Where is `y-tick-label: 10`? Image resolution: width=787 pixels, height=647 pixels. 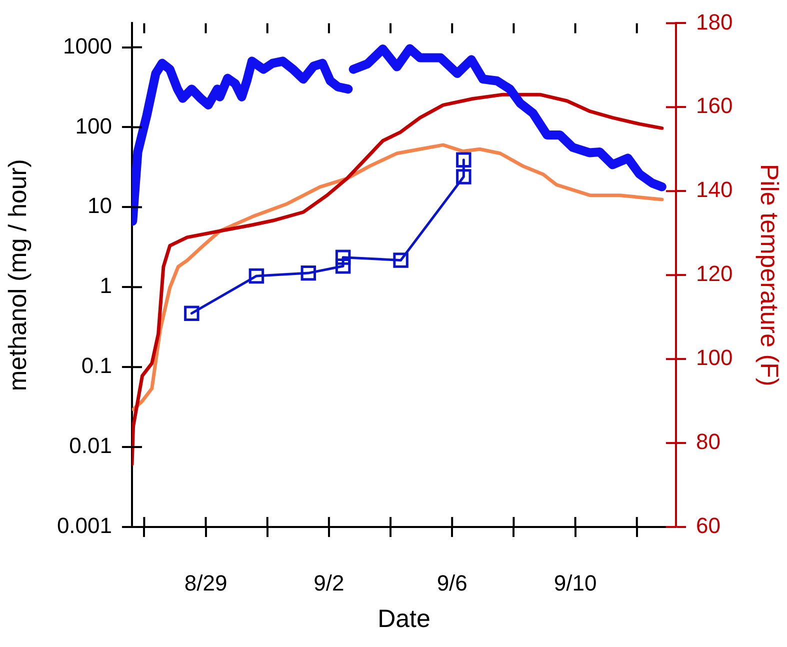 y-tick-label: 10 is located at coordinates (100, 205).